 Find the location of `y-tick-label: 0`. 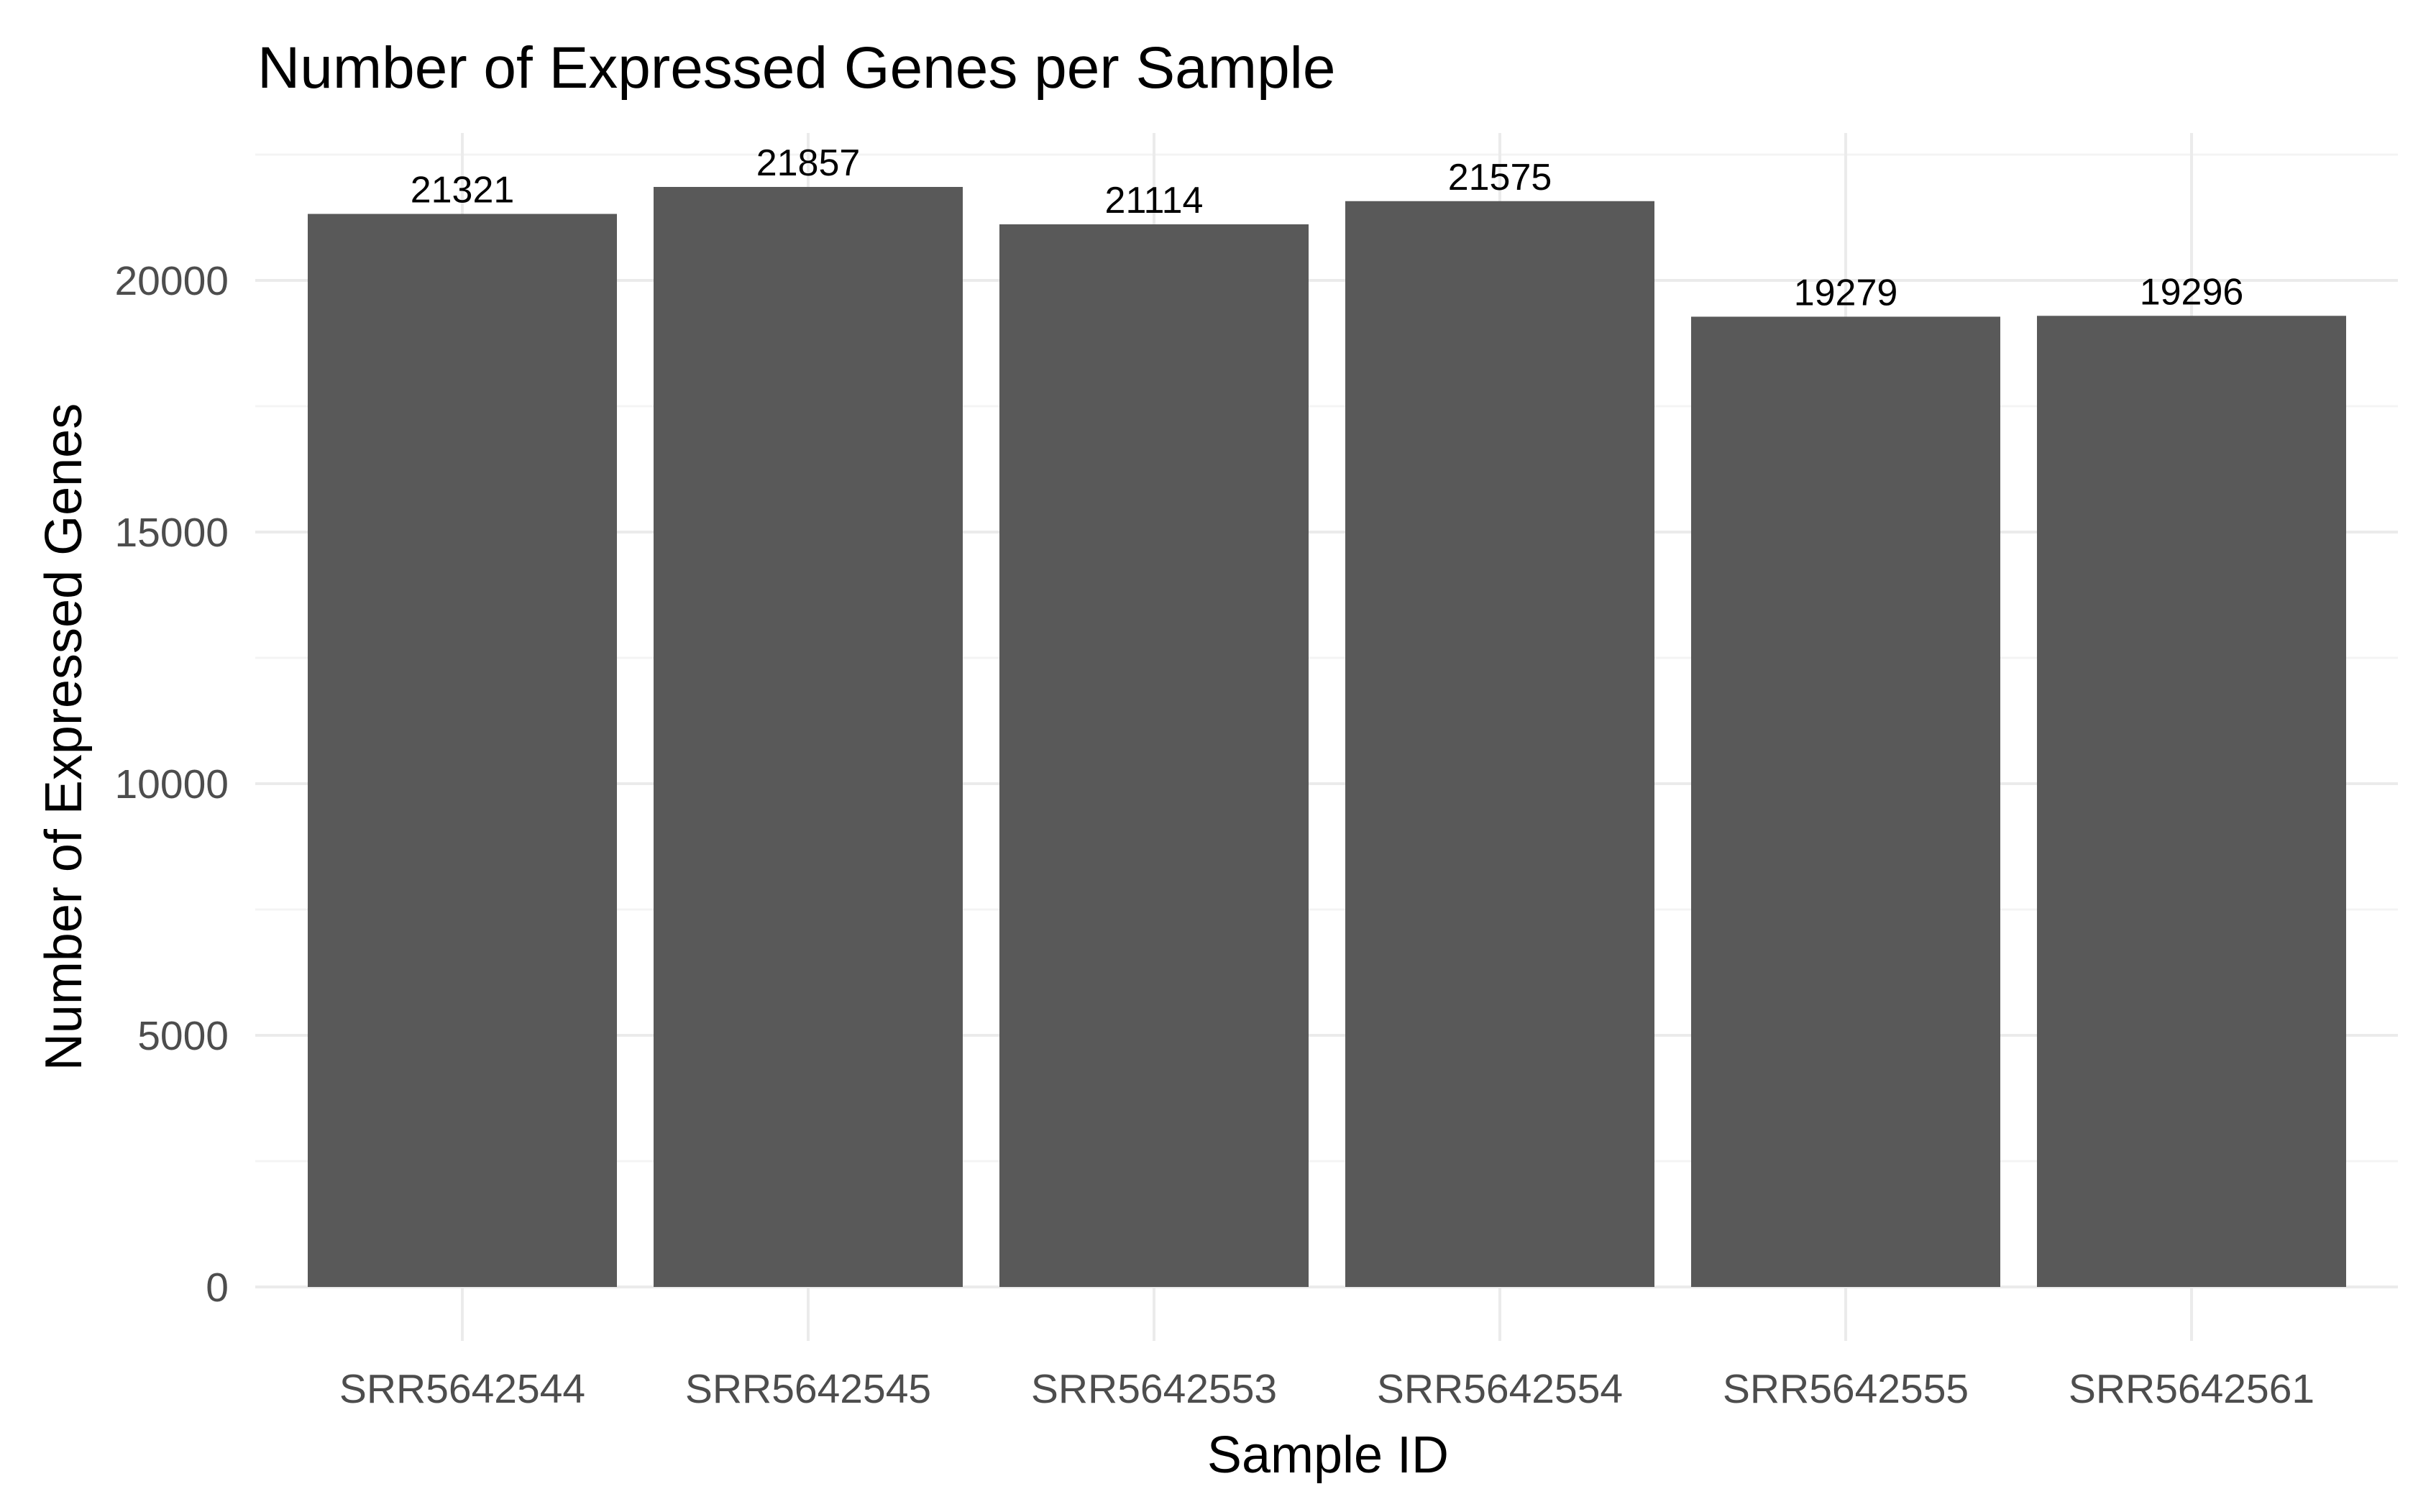

y-tick-label: 0 is located at coordinates (217, 1288).